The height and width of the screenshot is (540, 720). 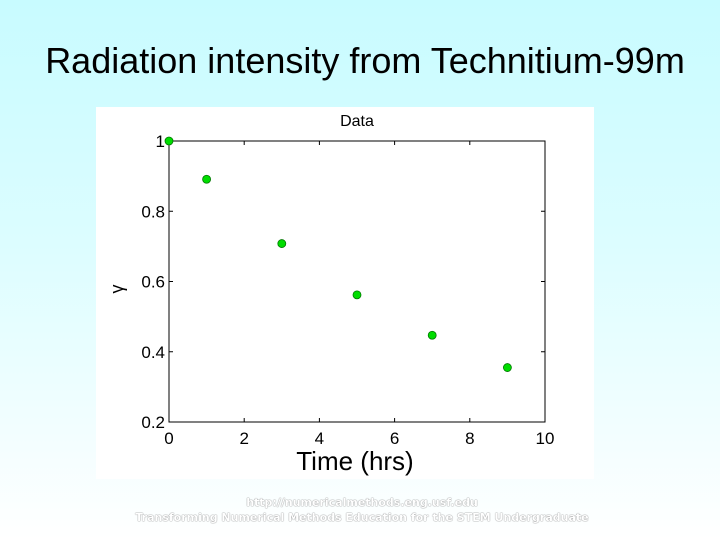 I want to click on x-tick-label: 8, so click(x=469, y=438).